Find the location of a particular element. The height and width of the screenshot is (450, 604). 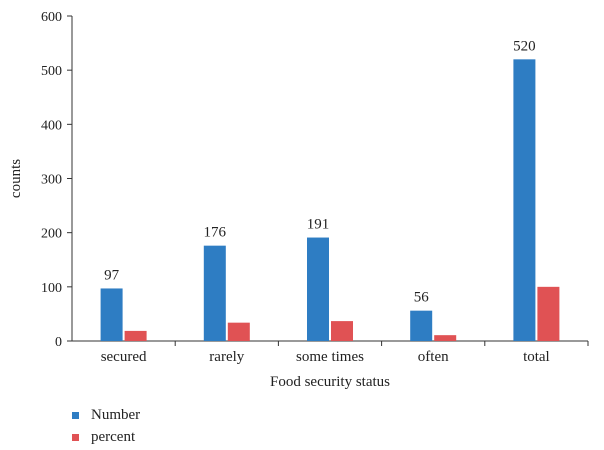

y-tick-label: 200 is located at coordinates (51, 234).